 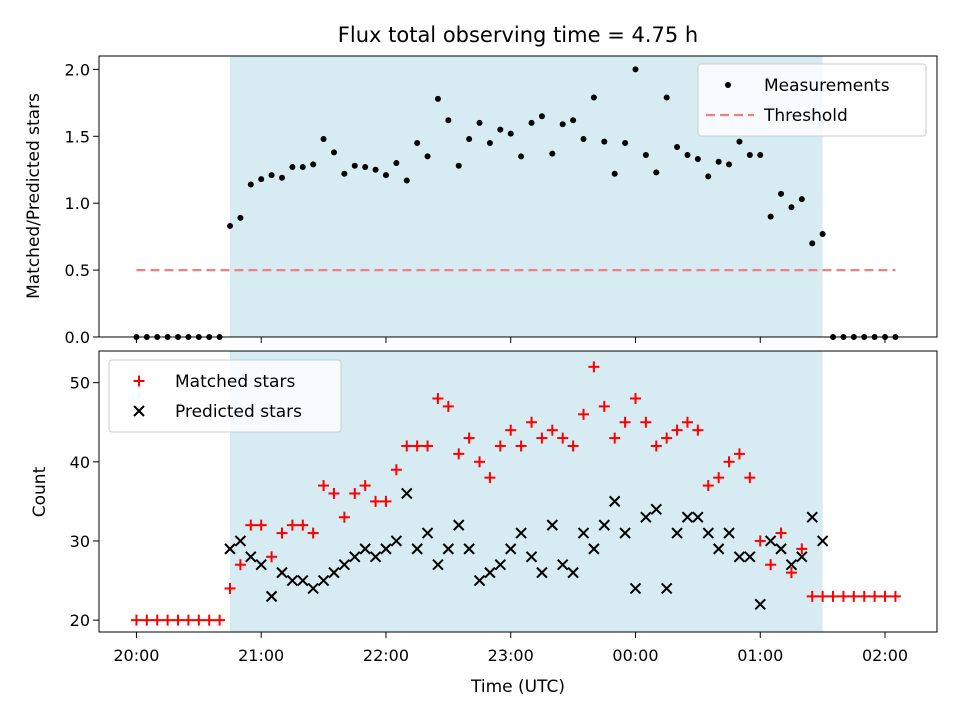 What do you see at coordinates (139, 381) in the screenshot?
I see `legend-matched-marker` at bounding box center [139, 381].